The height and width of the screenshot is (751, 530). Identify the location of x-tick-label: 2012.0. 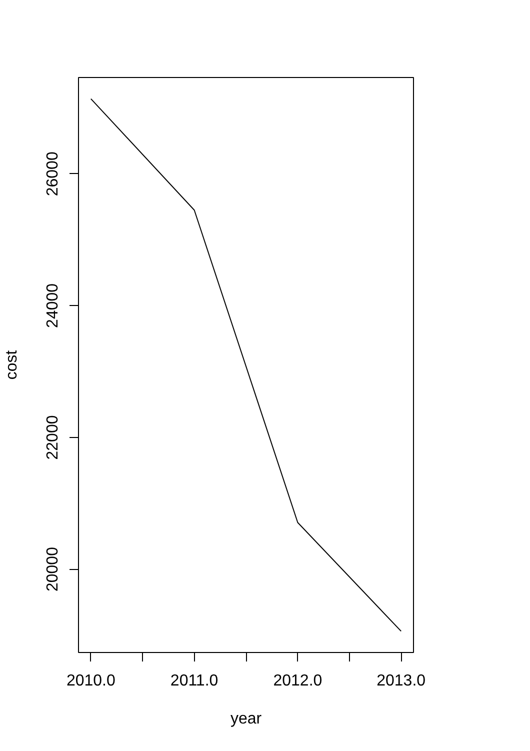
(297, 681).